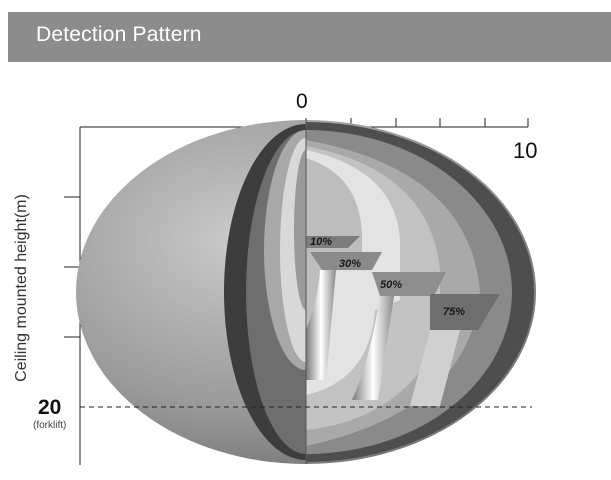 This screenshot has height=480, width=611. What do you see at coordinates (321, 242) in the screenshot?
I see `zone-label-10: 10%` at bounding box center [321, 242].